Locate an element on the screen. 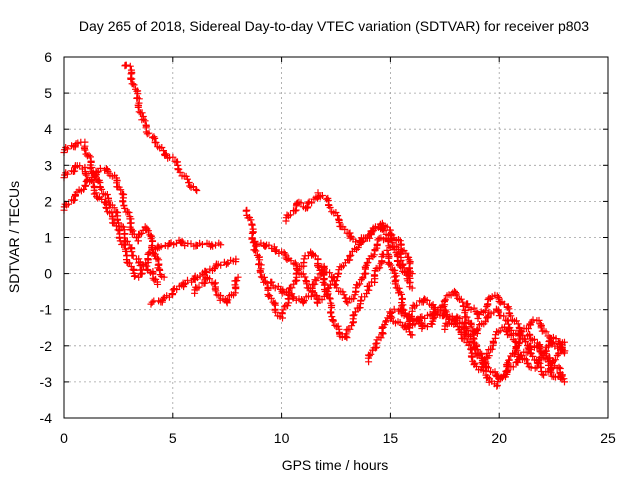 The width and height of the screenshot is (640, 480). x-tick-label: 10 is located at coordinates (282, 438).